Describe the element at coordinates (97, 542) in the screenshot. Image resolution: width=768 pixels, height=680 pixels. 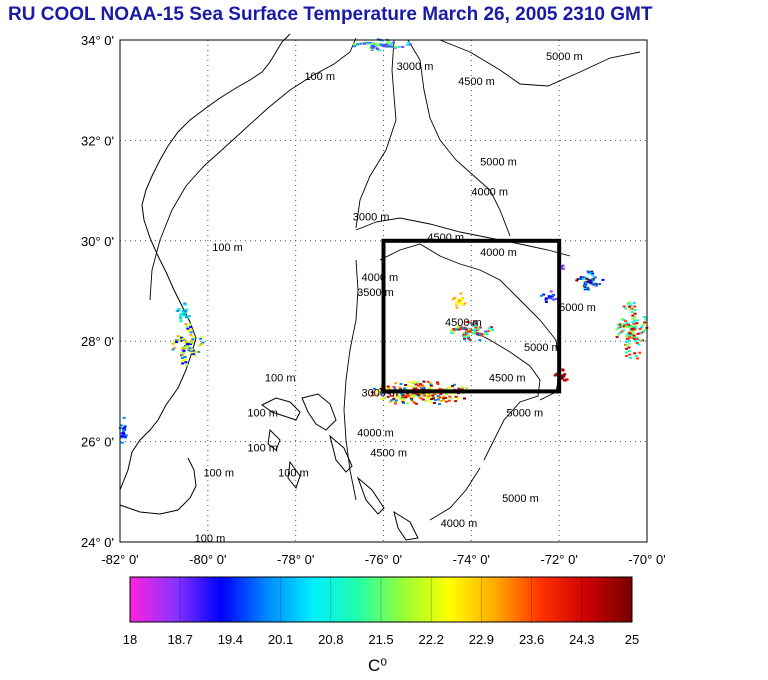
I see `y-tick-label: 24° 0'` at that location.